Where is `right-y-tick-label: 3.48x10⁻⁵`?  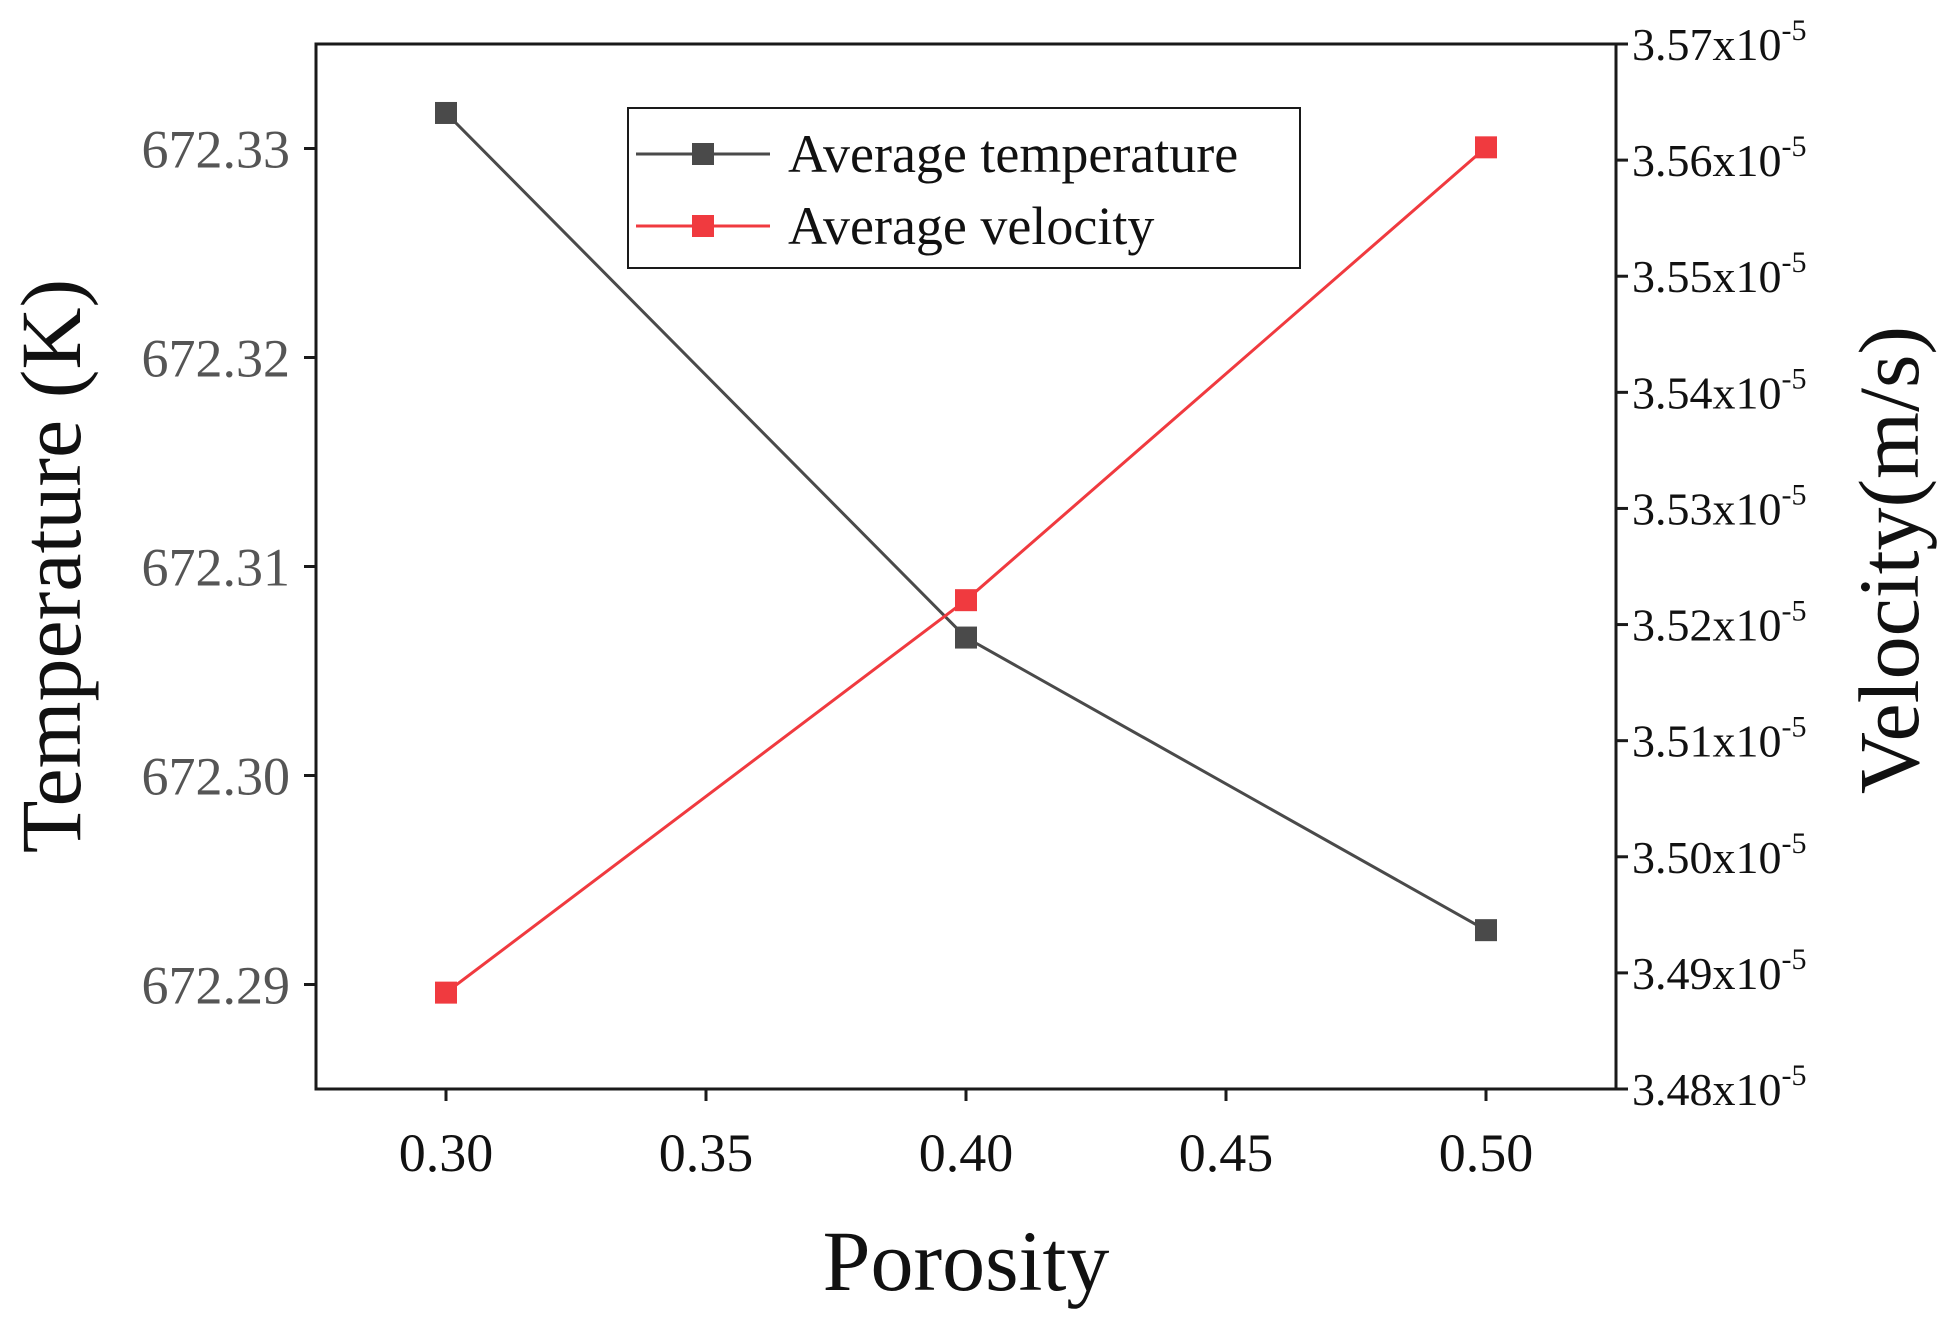 right-y-tick-label: 3.48x10⁻⁵ is located at coordinates (1719, 1087).